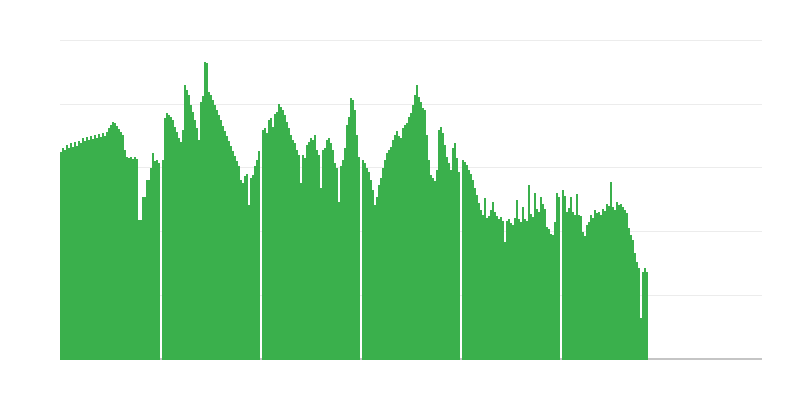  What do you see at coordinates (411, 40) in the screenshot?
I see `gridline` at bounding box center [411, 40].